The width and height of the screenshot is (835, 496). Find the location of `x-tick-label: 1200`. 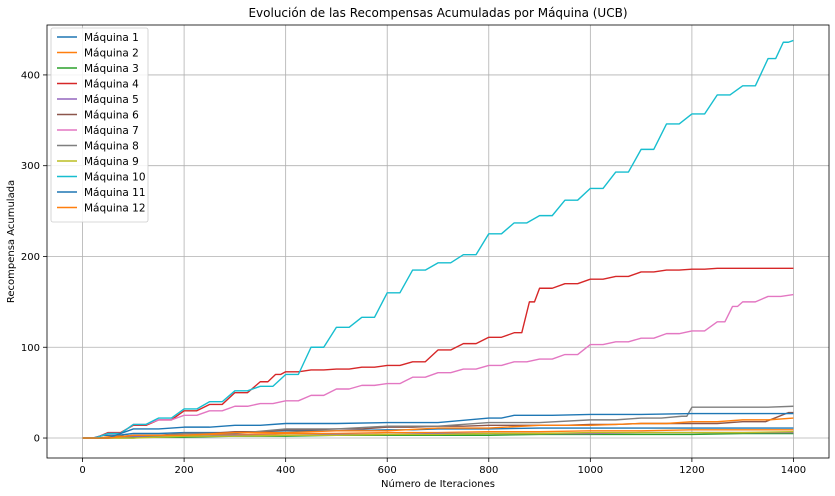

x-tick-label: 1200 is located at coordinates (691, 470).